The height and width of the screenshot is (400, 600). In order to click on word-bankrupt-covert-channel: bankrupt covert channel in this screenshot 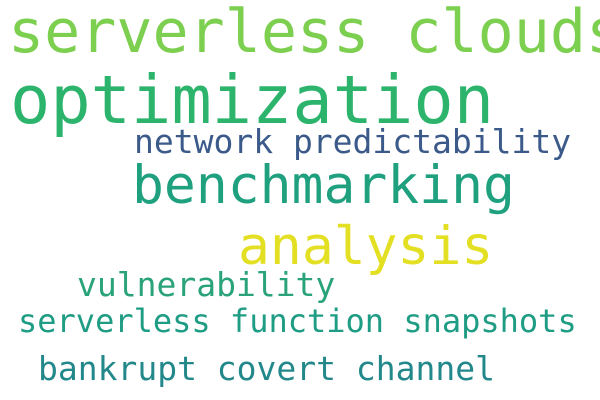, I will do `click(266, 368)`.